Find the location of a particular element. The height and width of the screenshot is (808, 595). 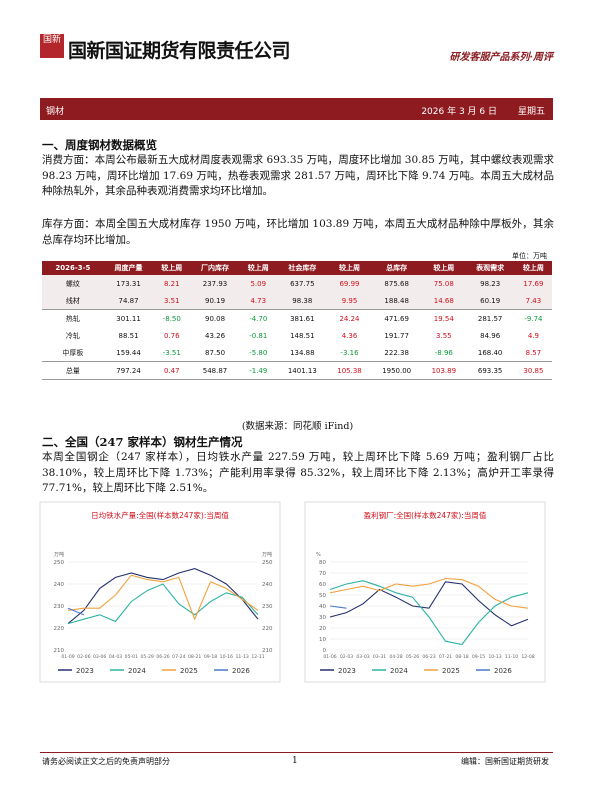

x-tick-label: 04-03 is located at coordinates (115, 657).